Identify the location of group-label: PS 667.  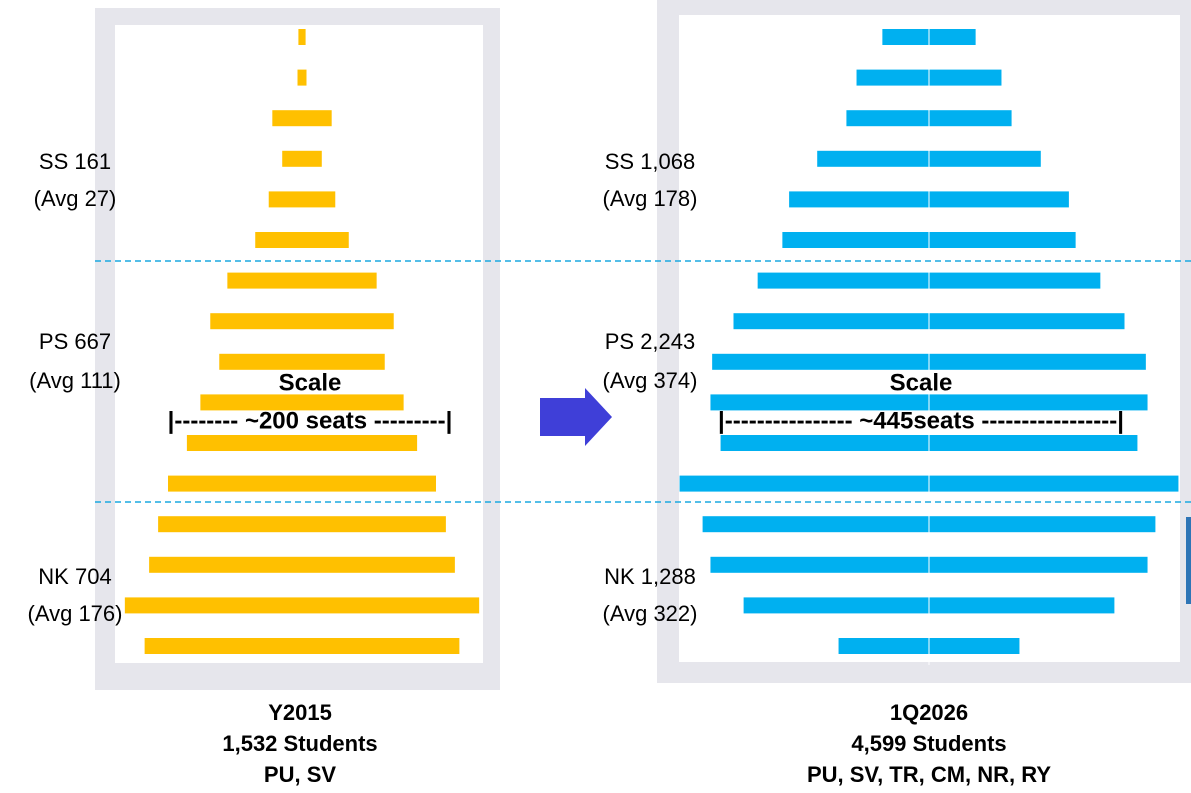
(75, 341).